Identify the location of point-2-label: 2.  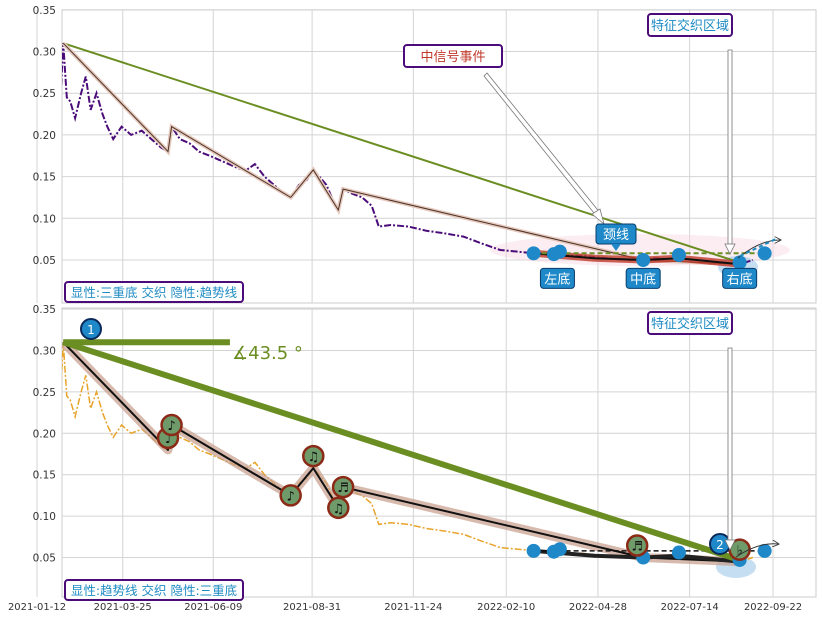
(720, 545).